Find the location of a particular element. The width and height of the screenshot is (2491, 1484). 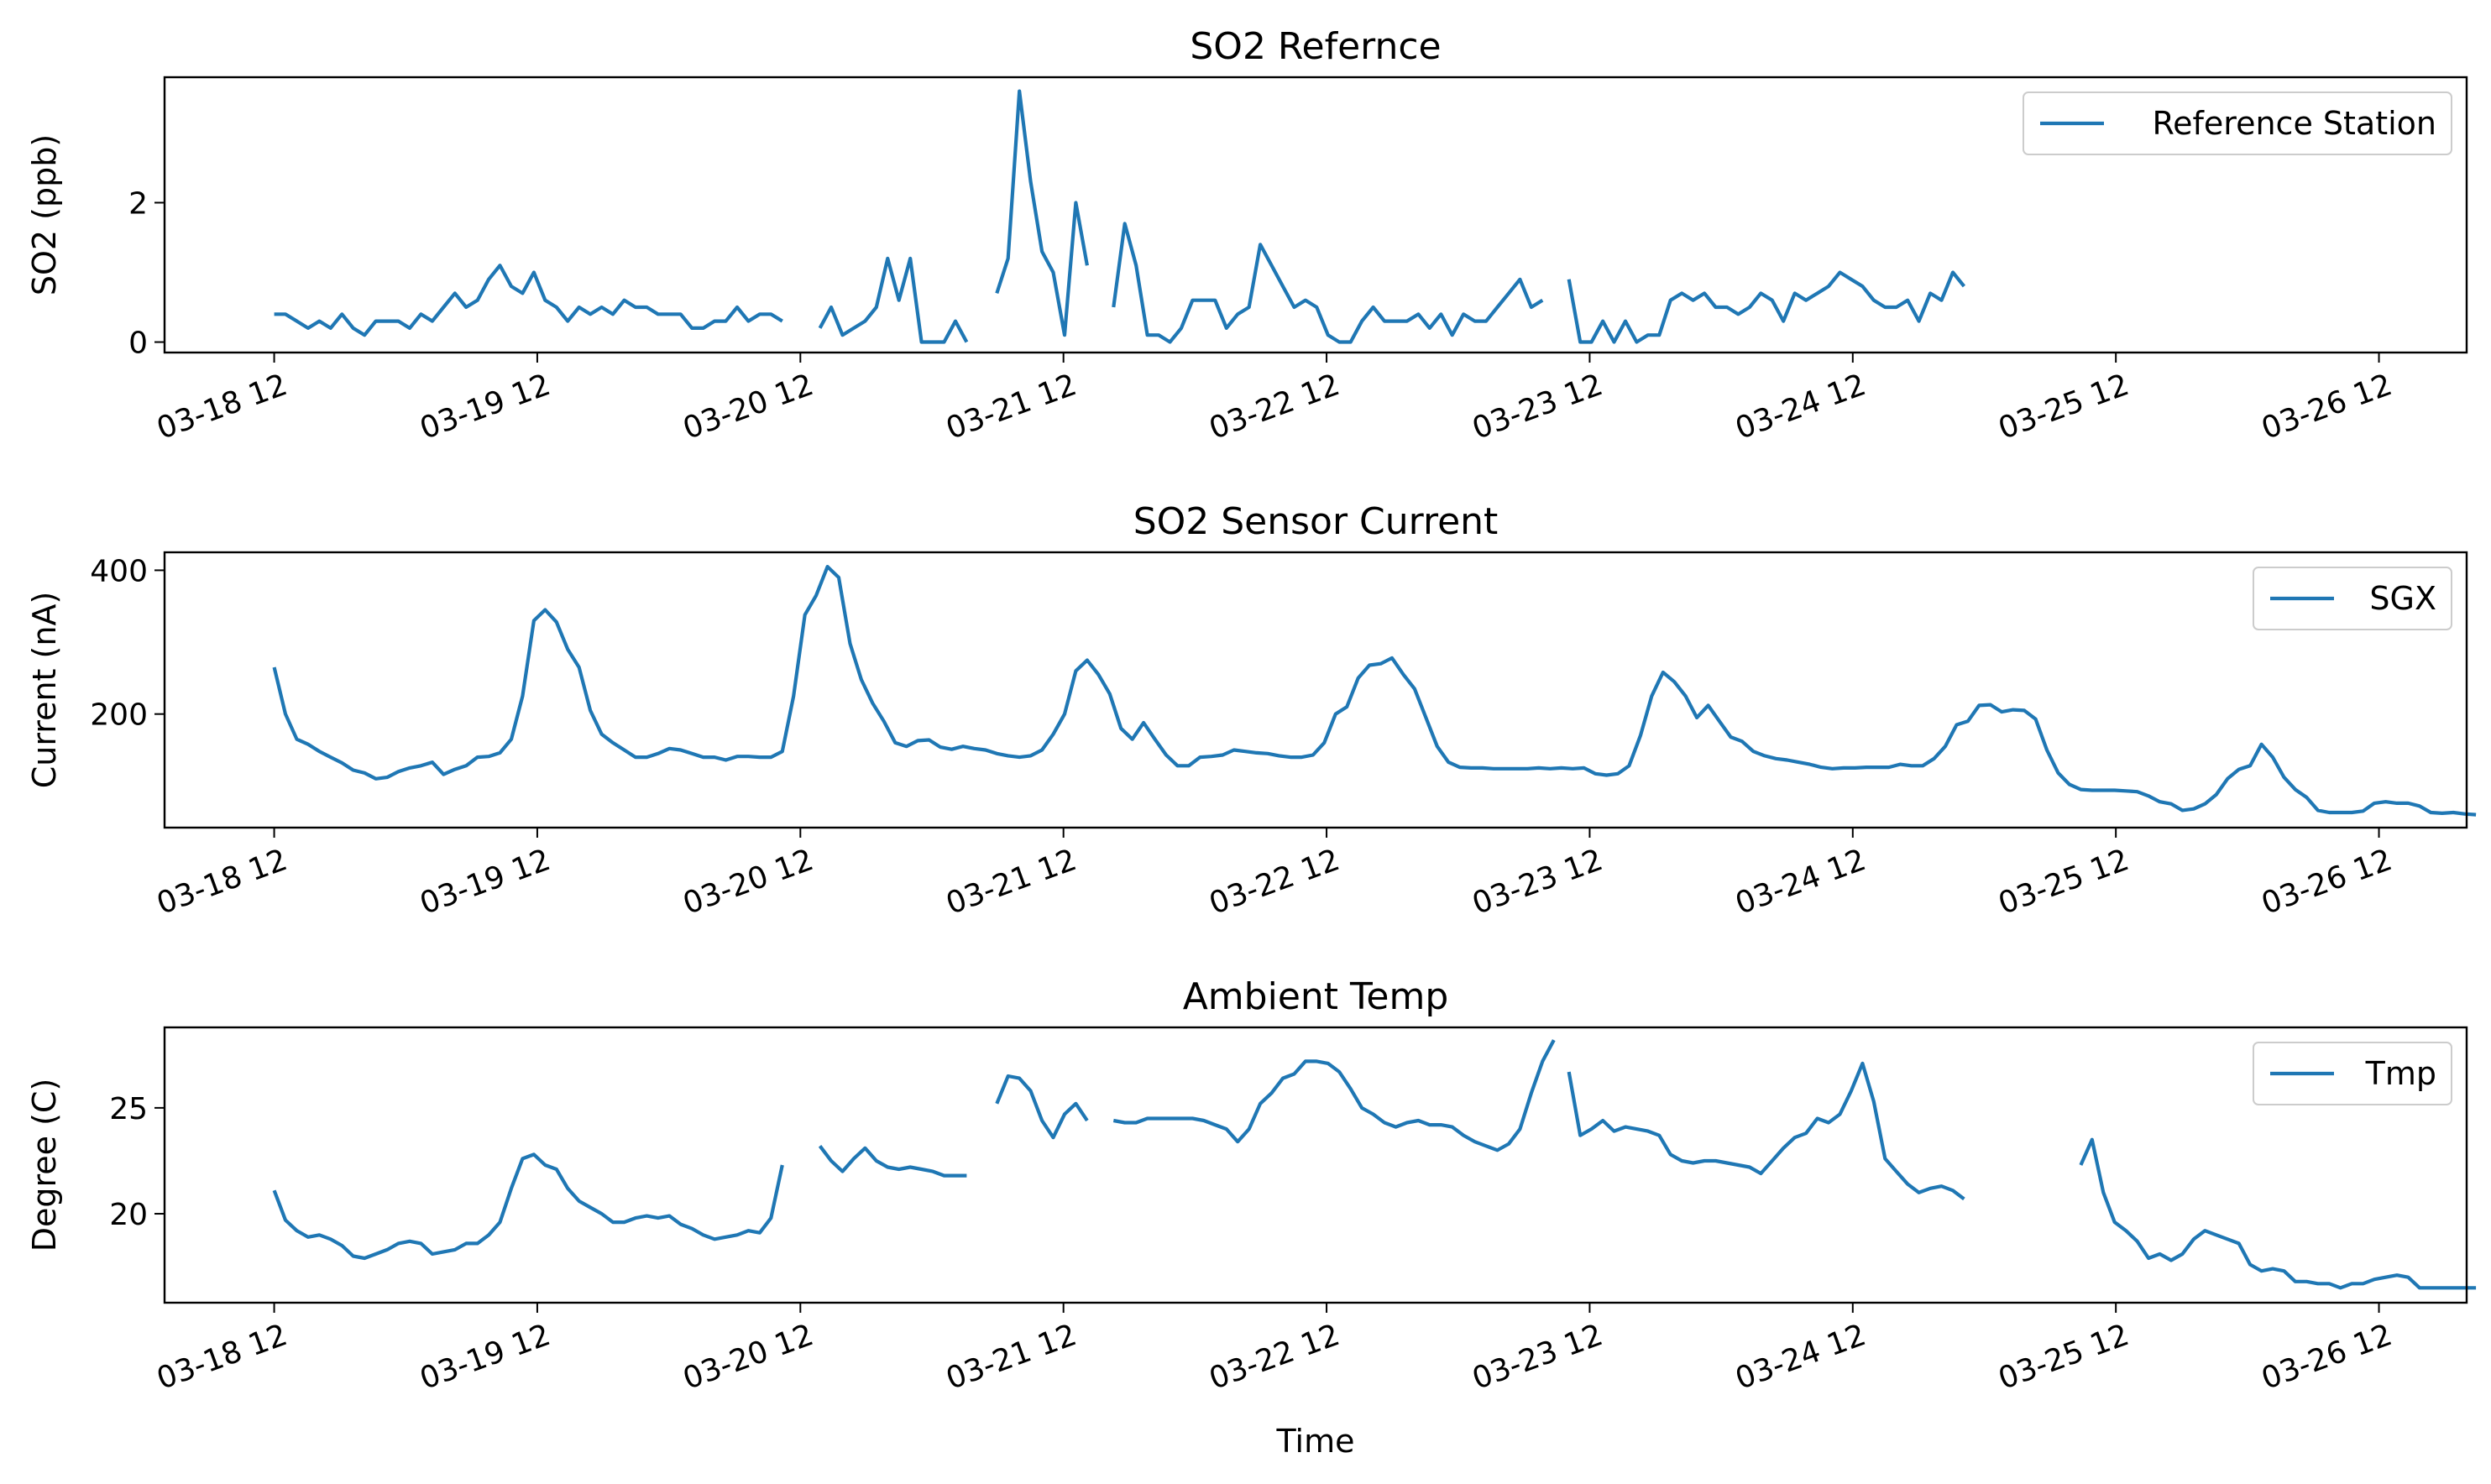

y-tick-label: 20 is located at coordinates (128, 1215).